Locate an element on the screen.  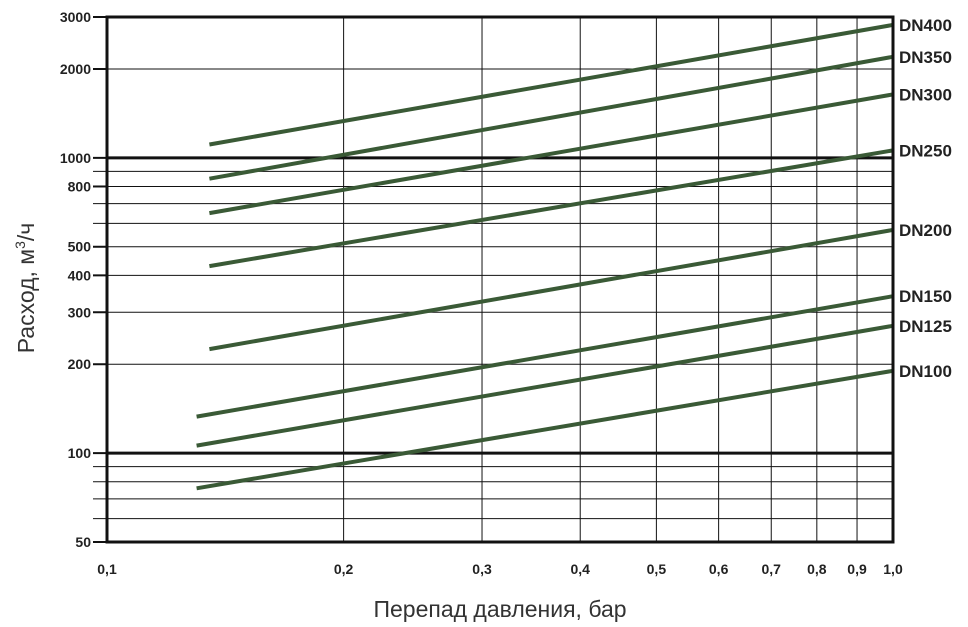
series-label-dn250: DN250 is located at coordinates (925, 150).